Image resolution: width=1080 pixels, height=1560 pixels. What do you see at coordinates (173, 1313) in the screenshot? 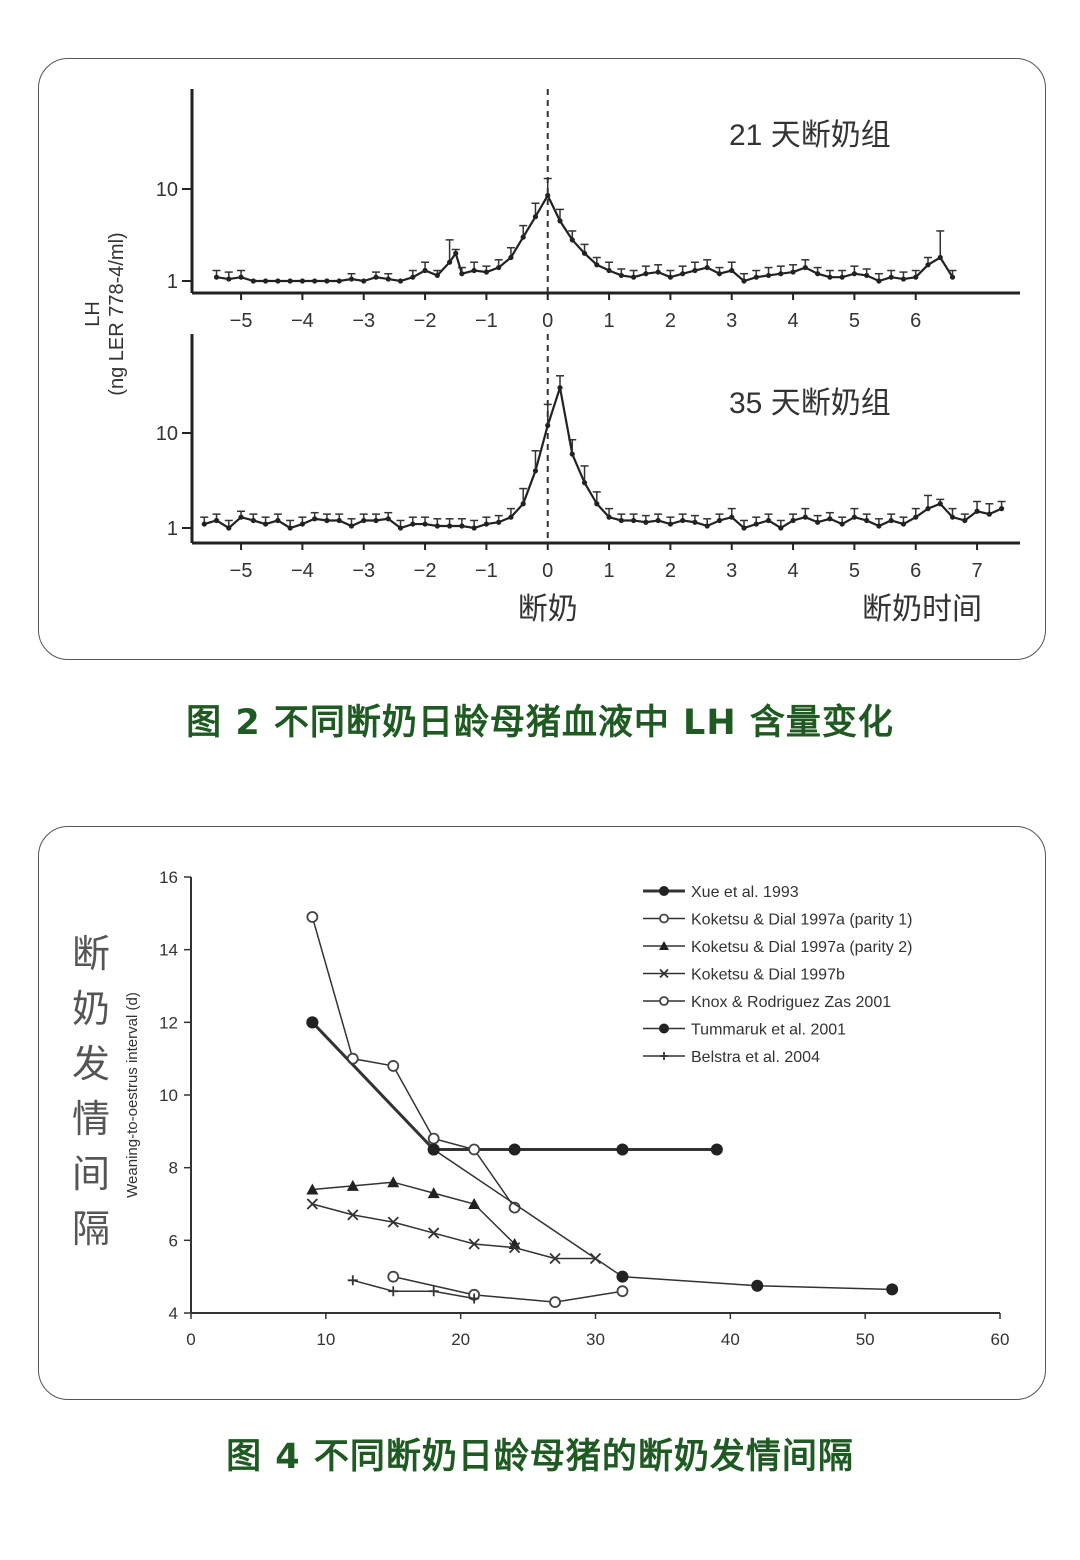
I see `y-tick-label: 4` at bounding box center [173, 1313].